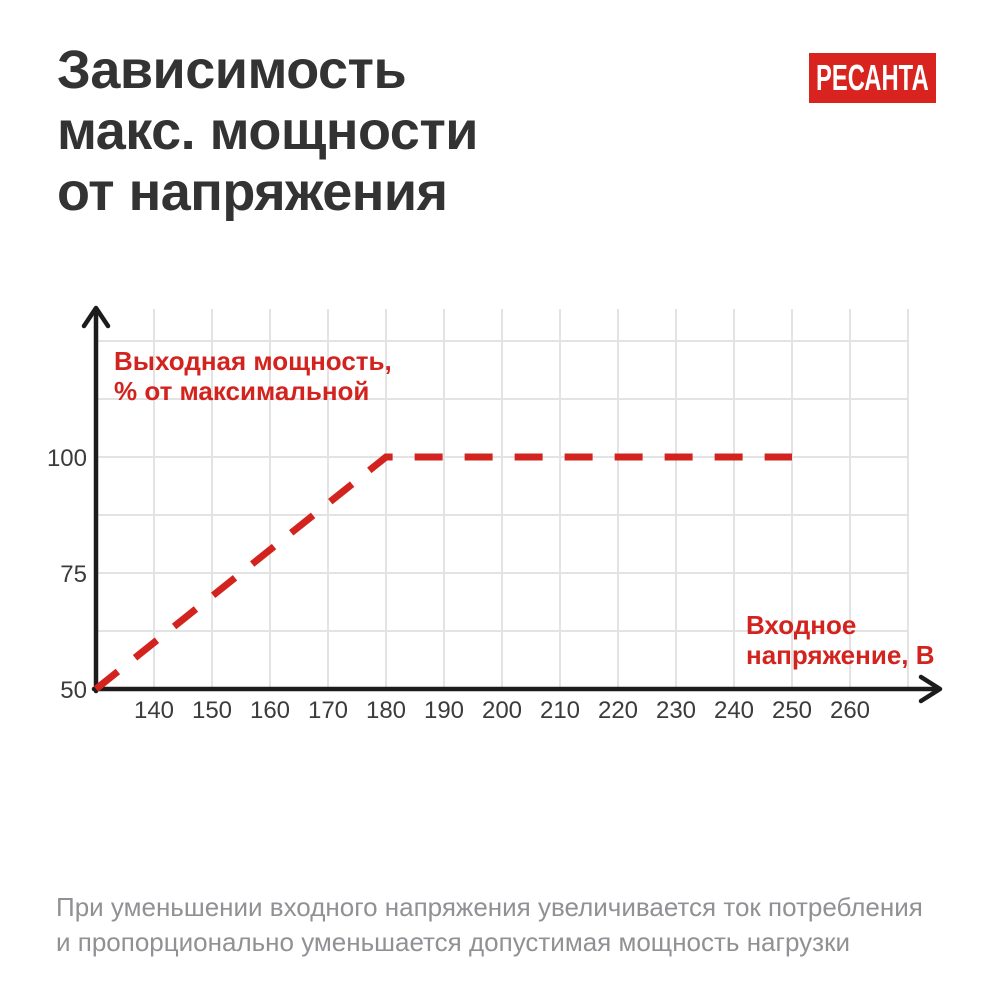 This screenshot has width=1000, height=1000. I want to click on x-tick-label: 210, so click(560, 710).